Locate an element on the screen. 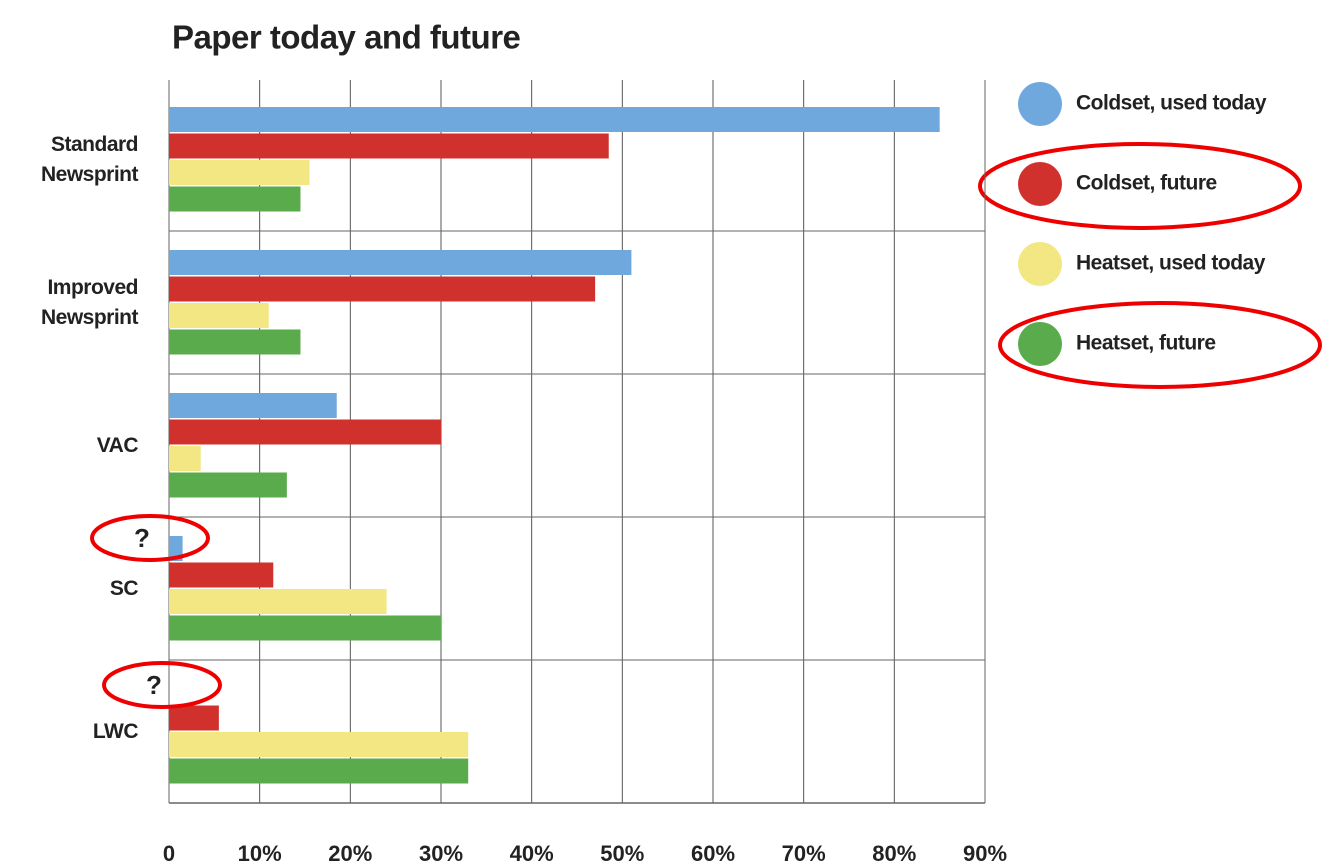  y-tick-label: Improved Newsprint is located at coordinates (89, 302).